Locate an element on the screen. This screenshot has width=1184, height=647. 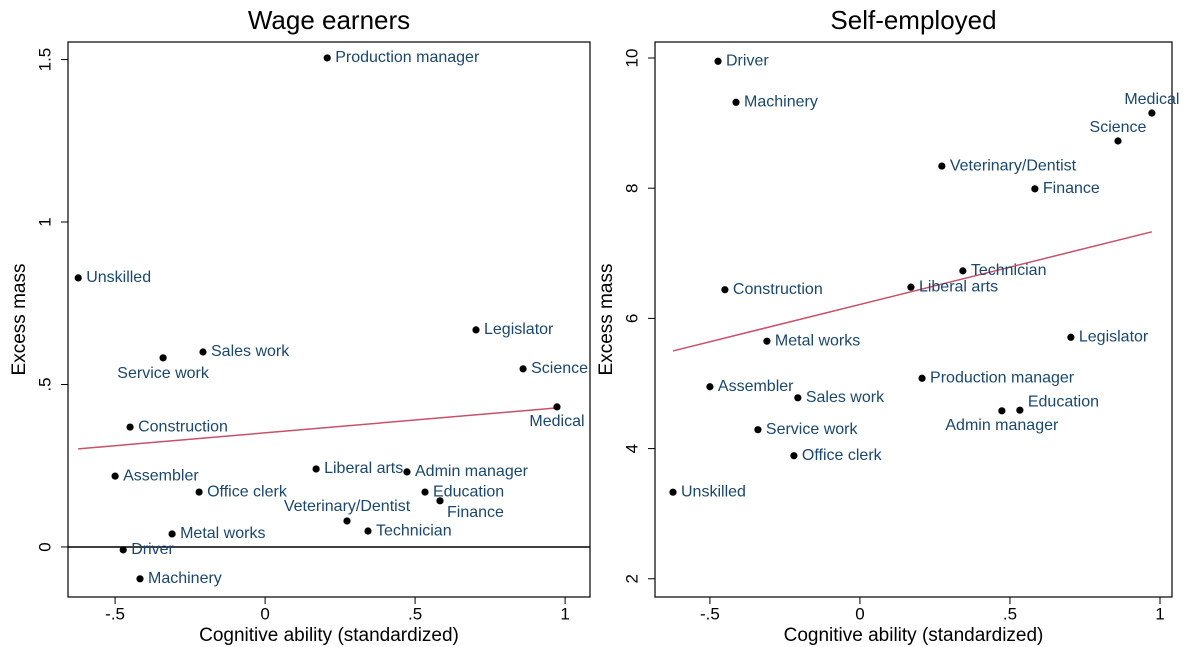
y-tick-label: 1 is located at coordinates (44, 221).